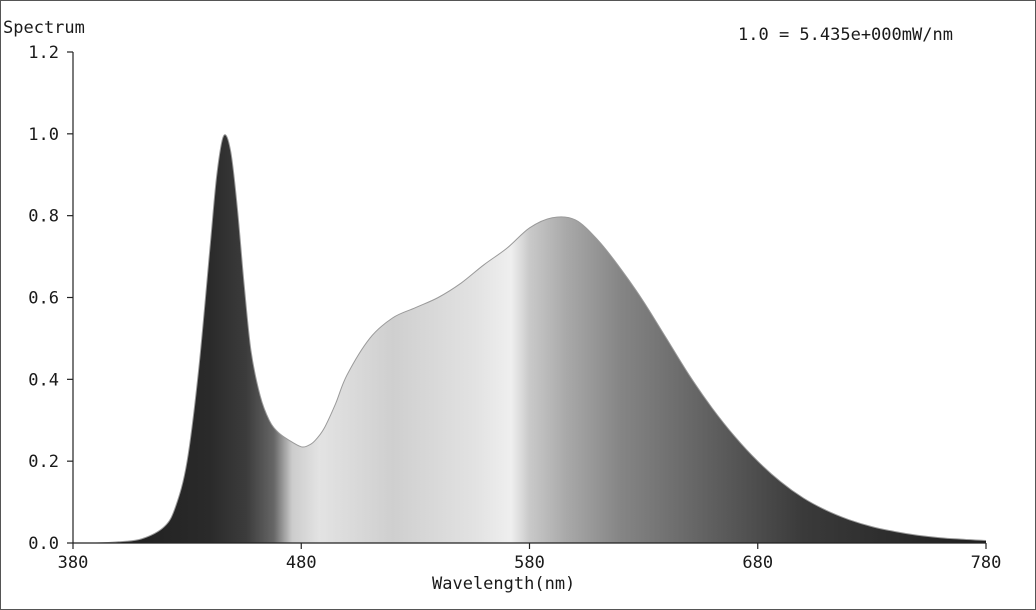  I want to click on y-tick-label: 0.6, so click(43, 299).